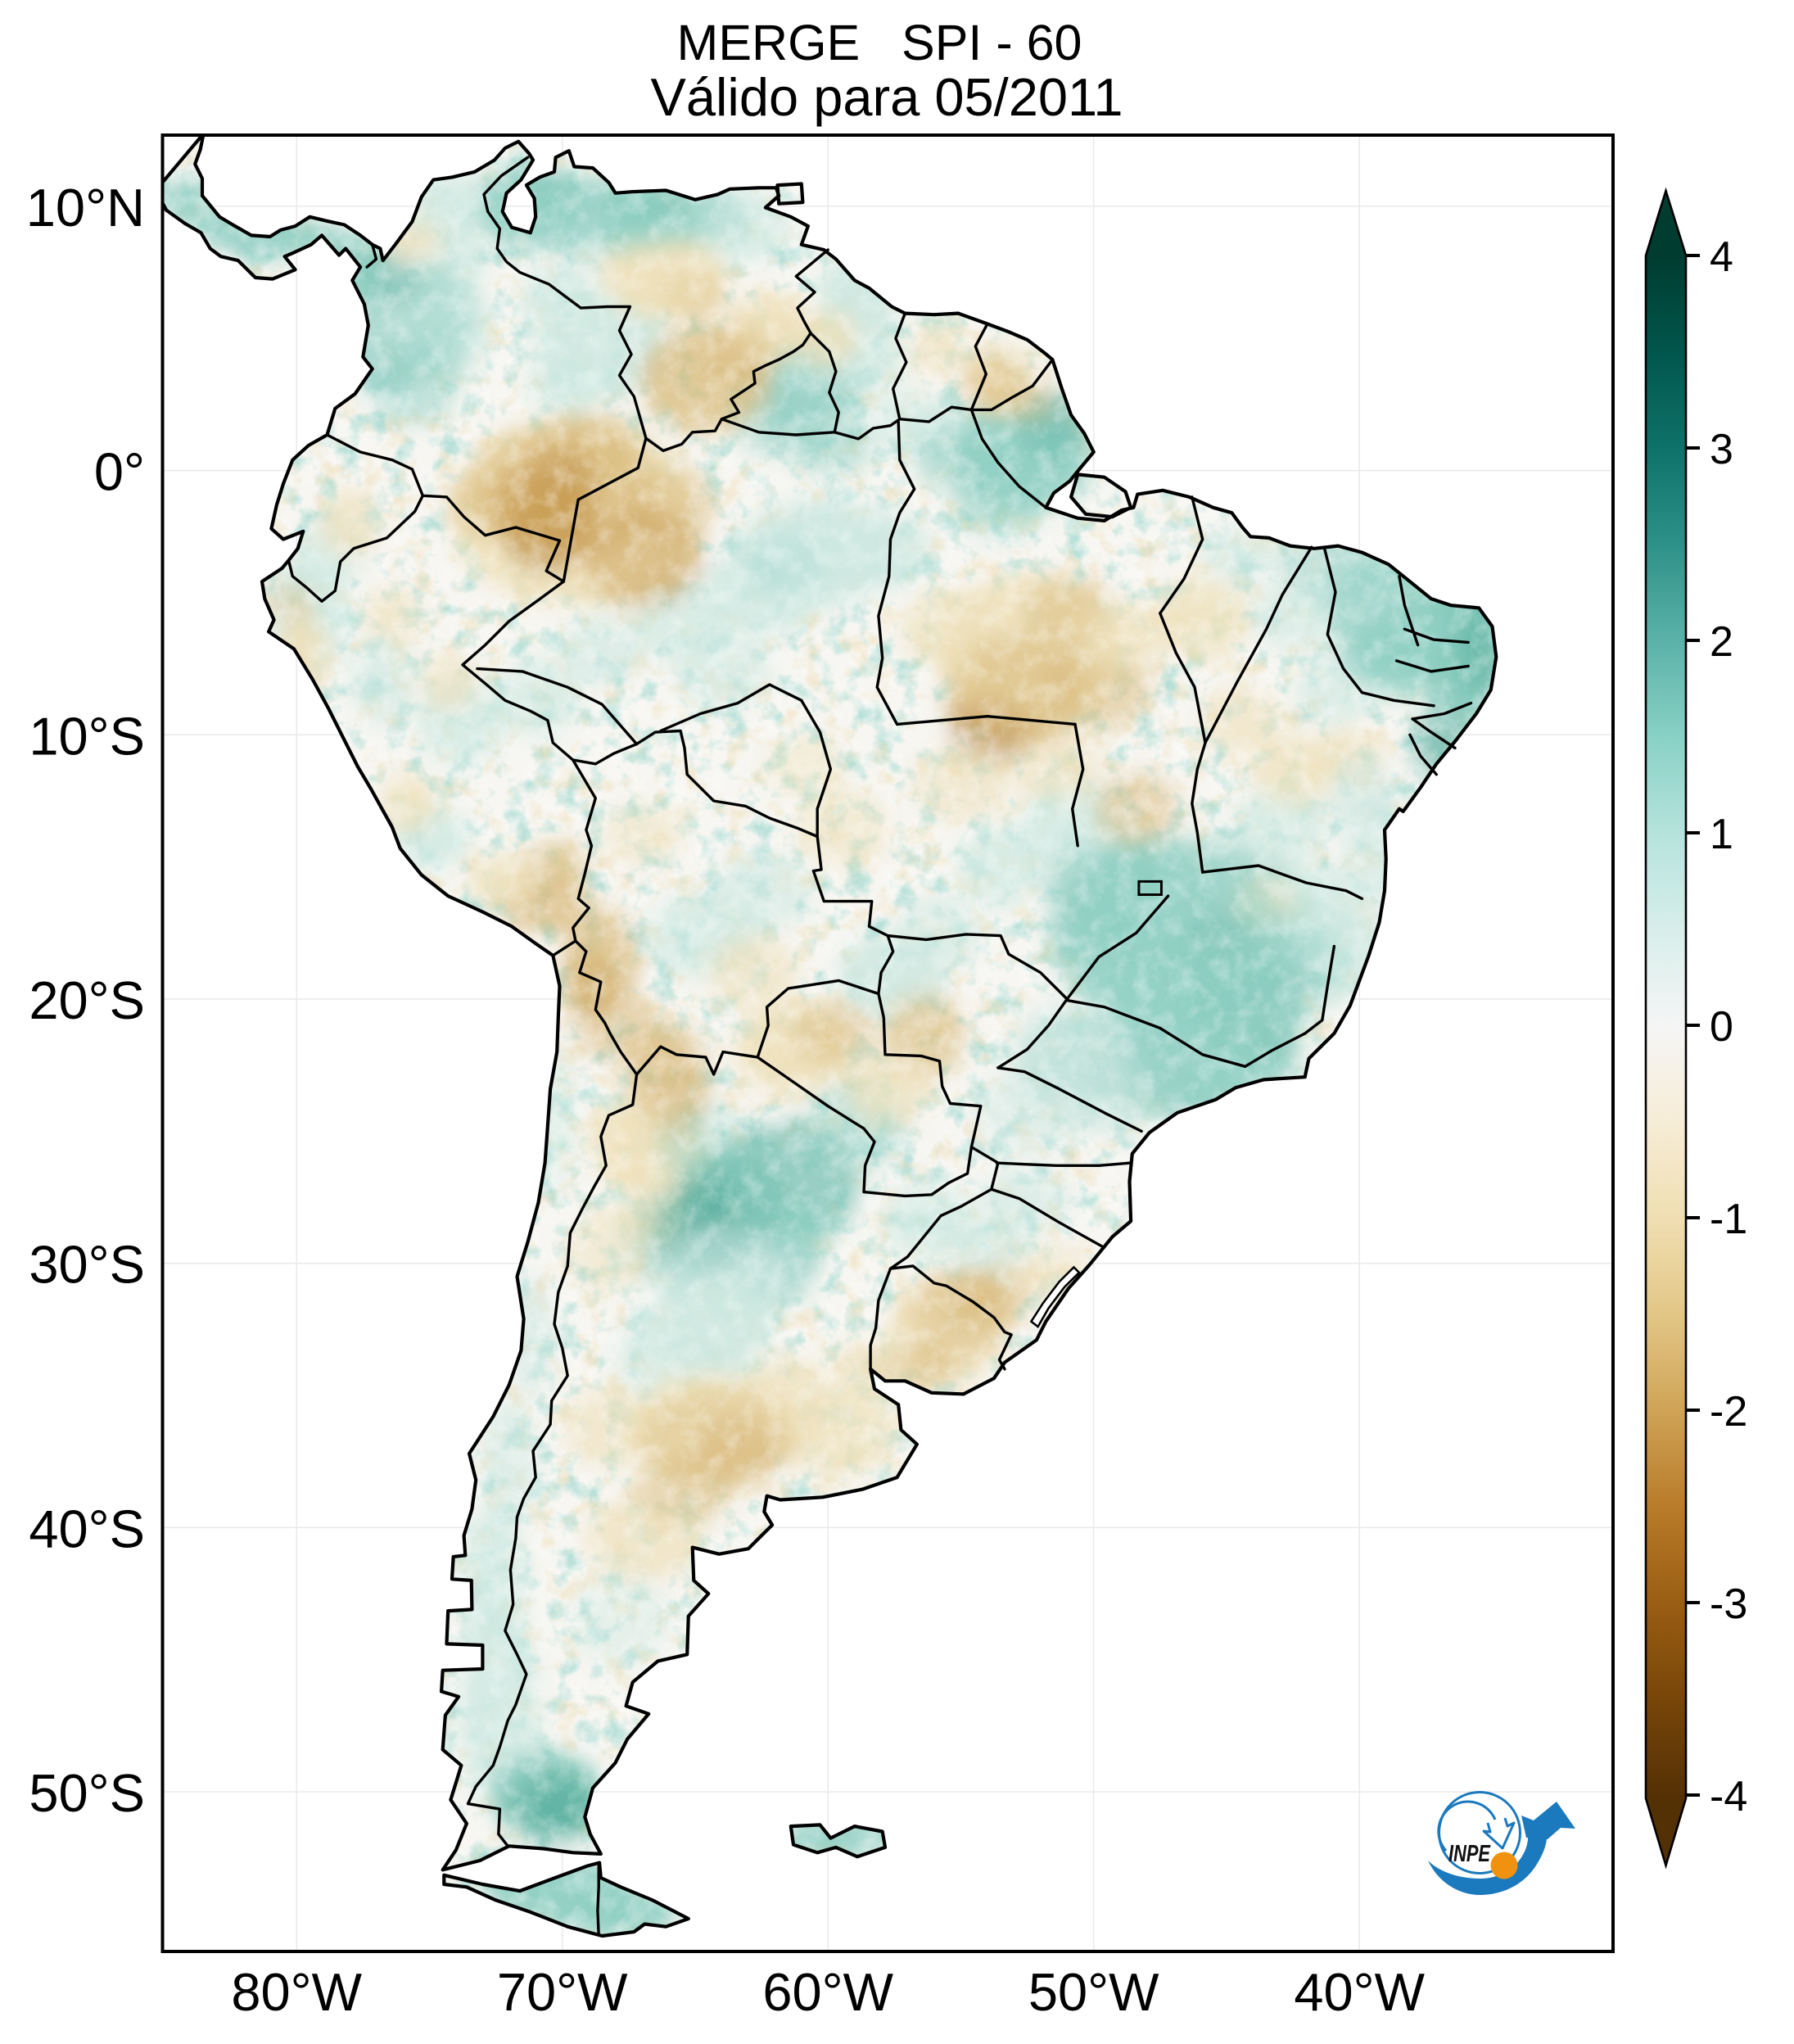 The width and height of the screenshot is (1794, 2044). What do you see at coordinates (1093, 1992) in the screenshot?
I see `svg-text: 50°W` at bounding box center [1093, 1992].